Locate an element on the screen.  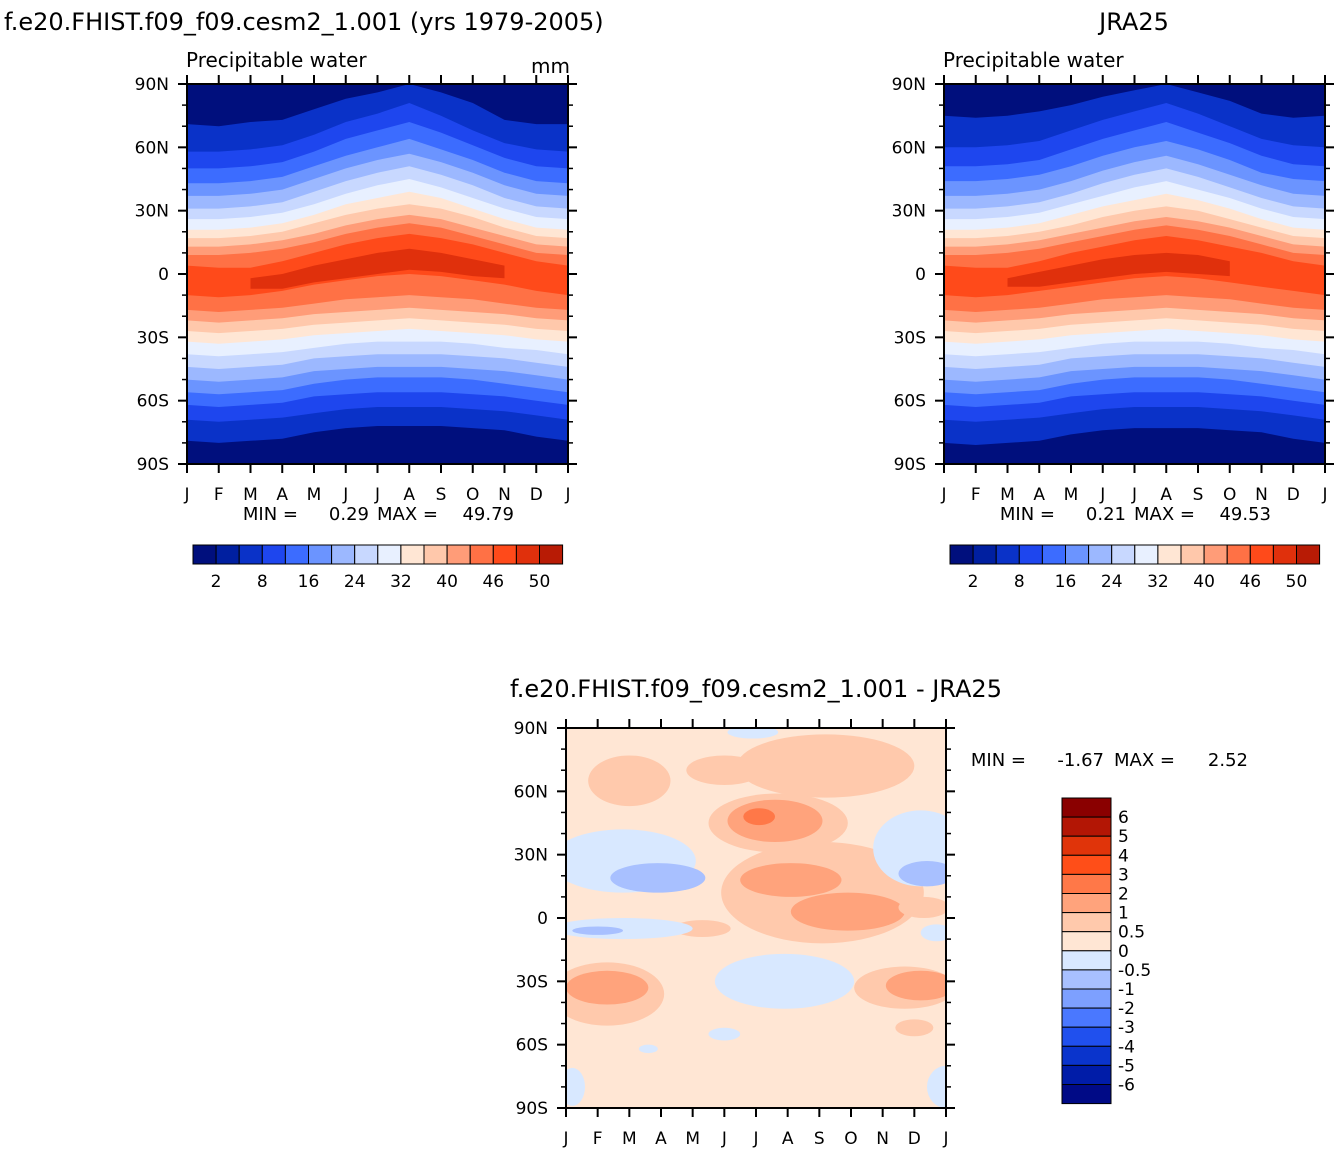
diff-anomaly-patches is located at coordinates (756, 918).